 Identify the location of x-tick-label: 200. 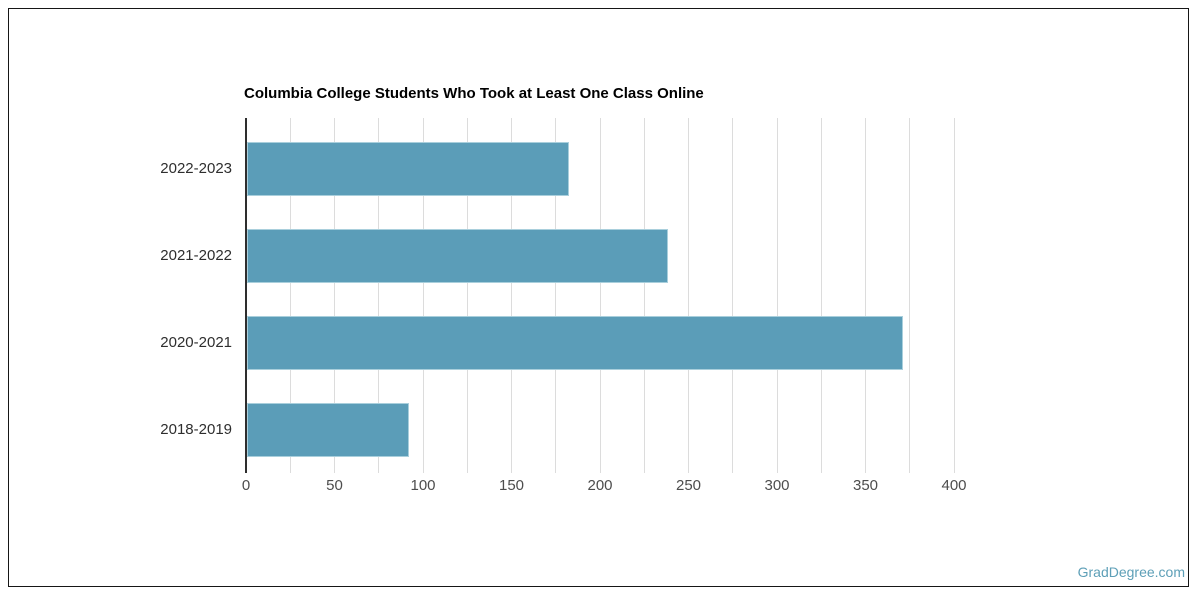
(600, 485).